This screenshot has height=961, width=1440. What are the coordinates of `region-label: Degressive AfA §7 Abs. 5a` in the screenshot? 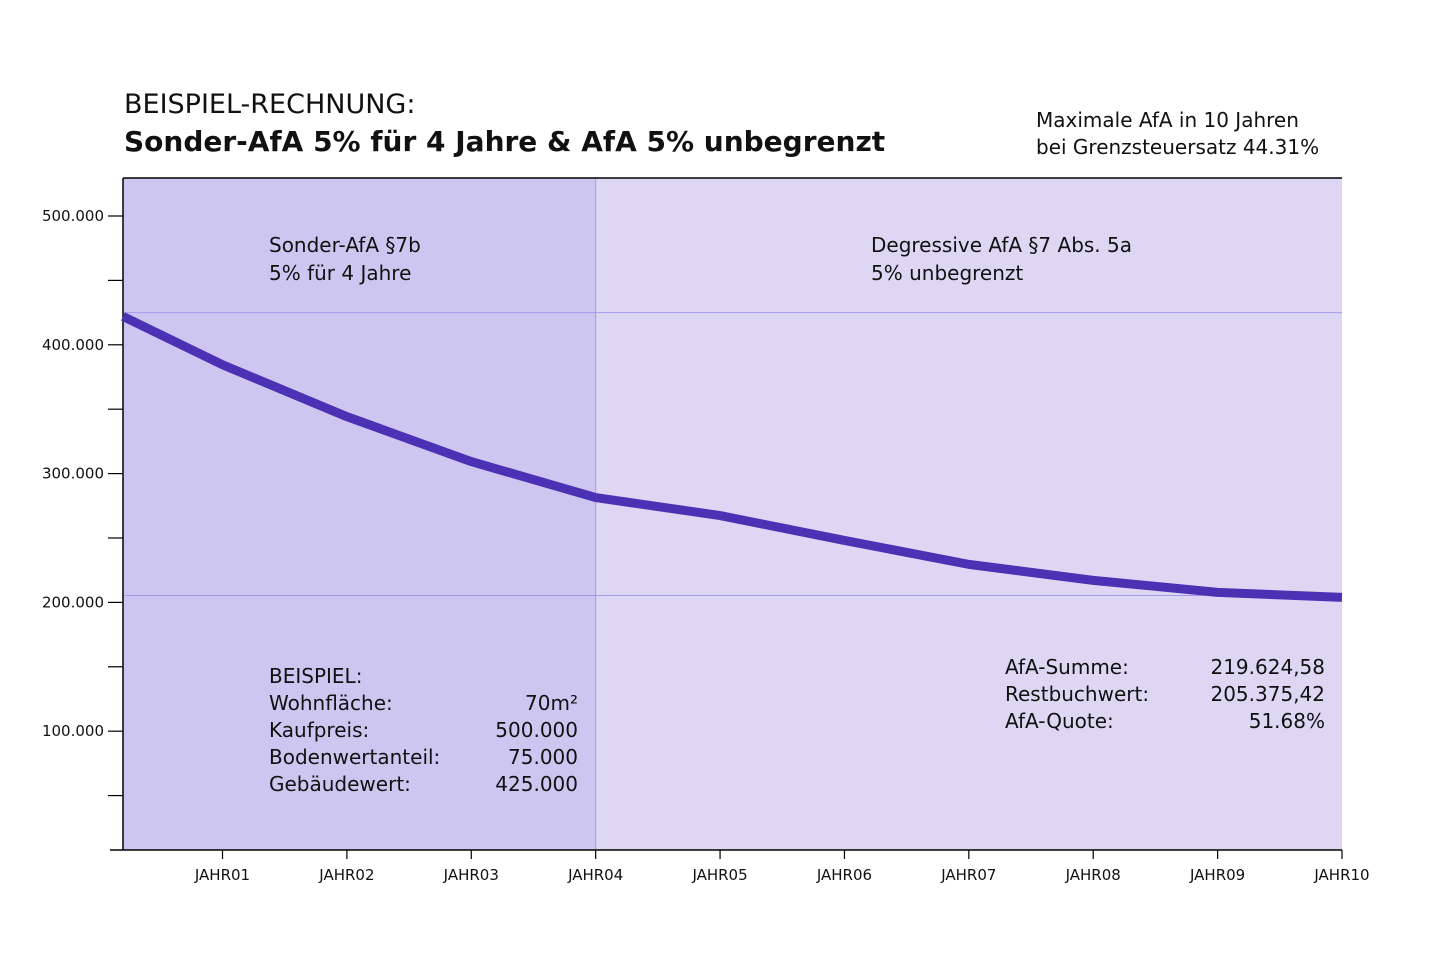 It's located at (1001, 245).